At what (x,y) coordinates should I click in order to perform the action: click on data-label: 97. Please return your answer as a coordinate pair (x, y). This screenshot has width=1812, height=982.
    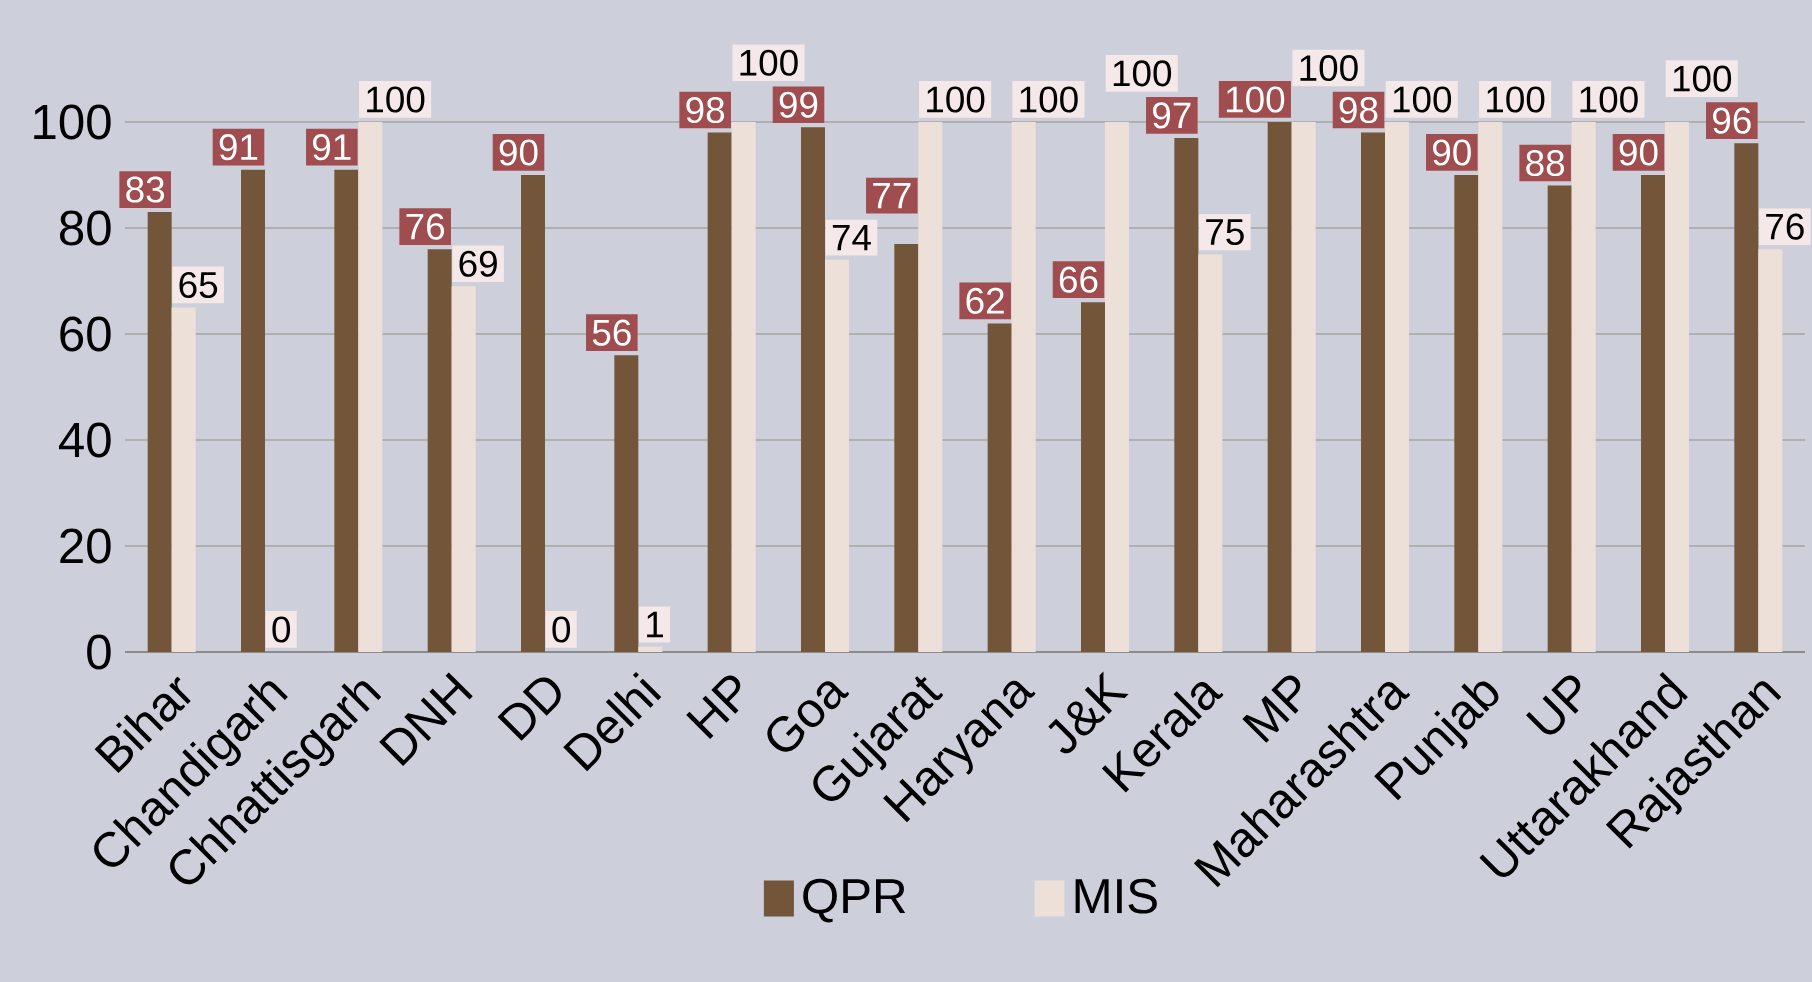
    Looking at the image, I should click on (1172, 115).